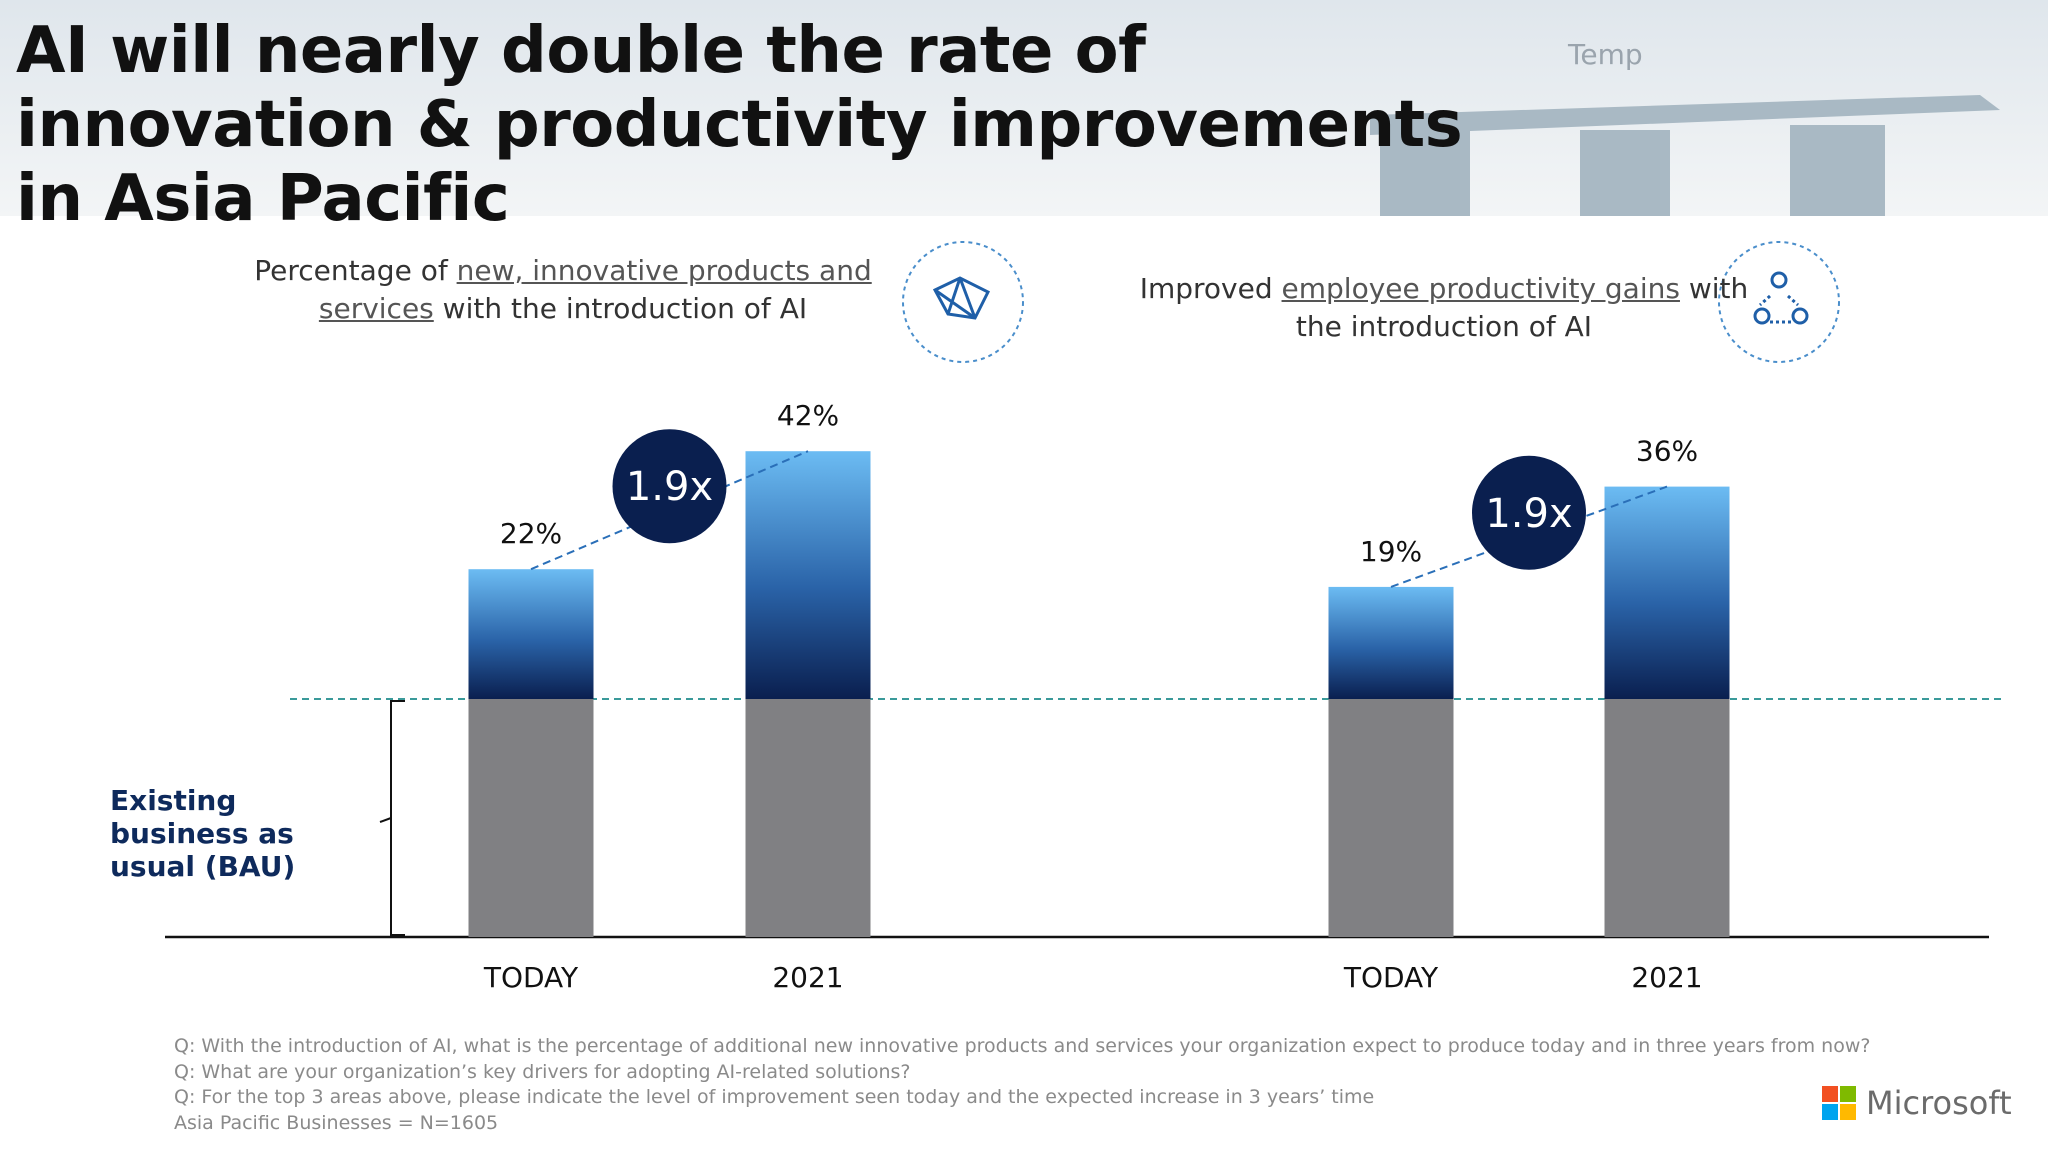 The height and width of the screenshot is (1152, 2048). I want to click on value-label: 22%, so click(531, 533).